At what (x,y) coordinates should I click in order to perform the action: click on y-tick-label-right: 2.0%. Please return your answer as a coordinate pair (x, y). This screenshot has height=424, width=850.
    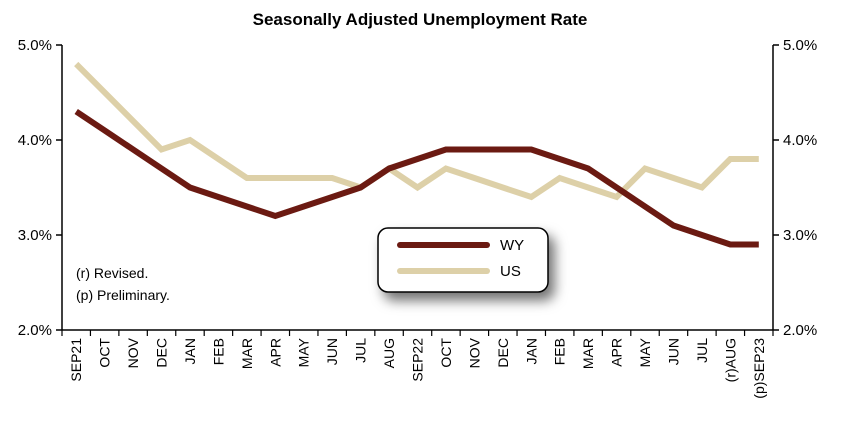
    Looking at the image, I should click on (800, 330).